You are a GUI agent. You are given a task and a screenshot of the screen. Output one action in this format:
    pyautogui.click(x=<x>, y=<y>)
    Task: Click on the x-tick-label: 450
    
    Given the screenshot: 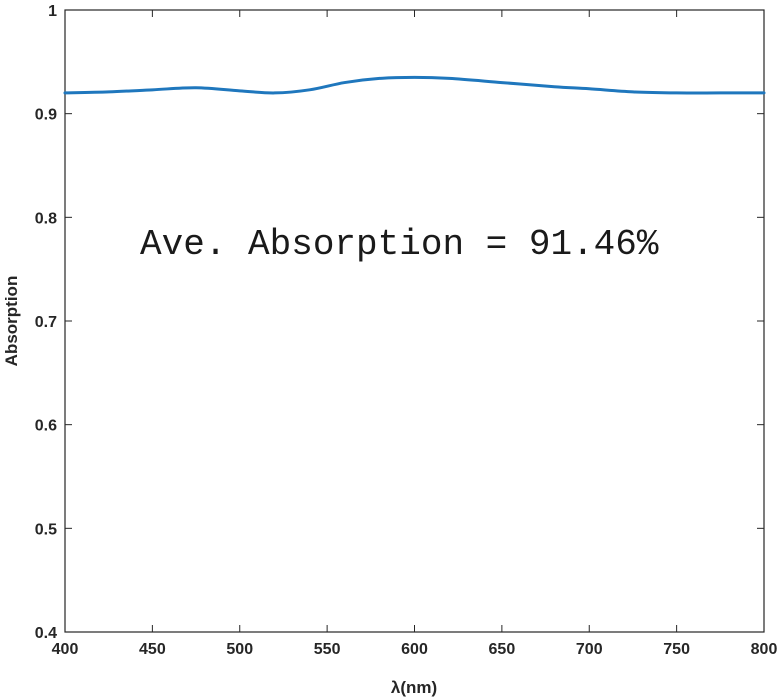 What is the action you would take?
    pyautogui.click(x=152, y=649)
    